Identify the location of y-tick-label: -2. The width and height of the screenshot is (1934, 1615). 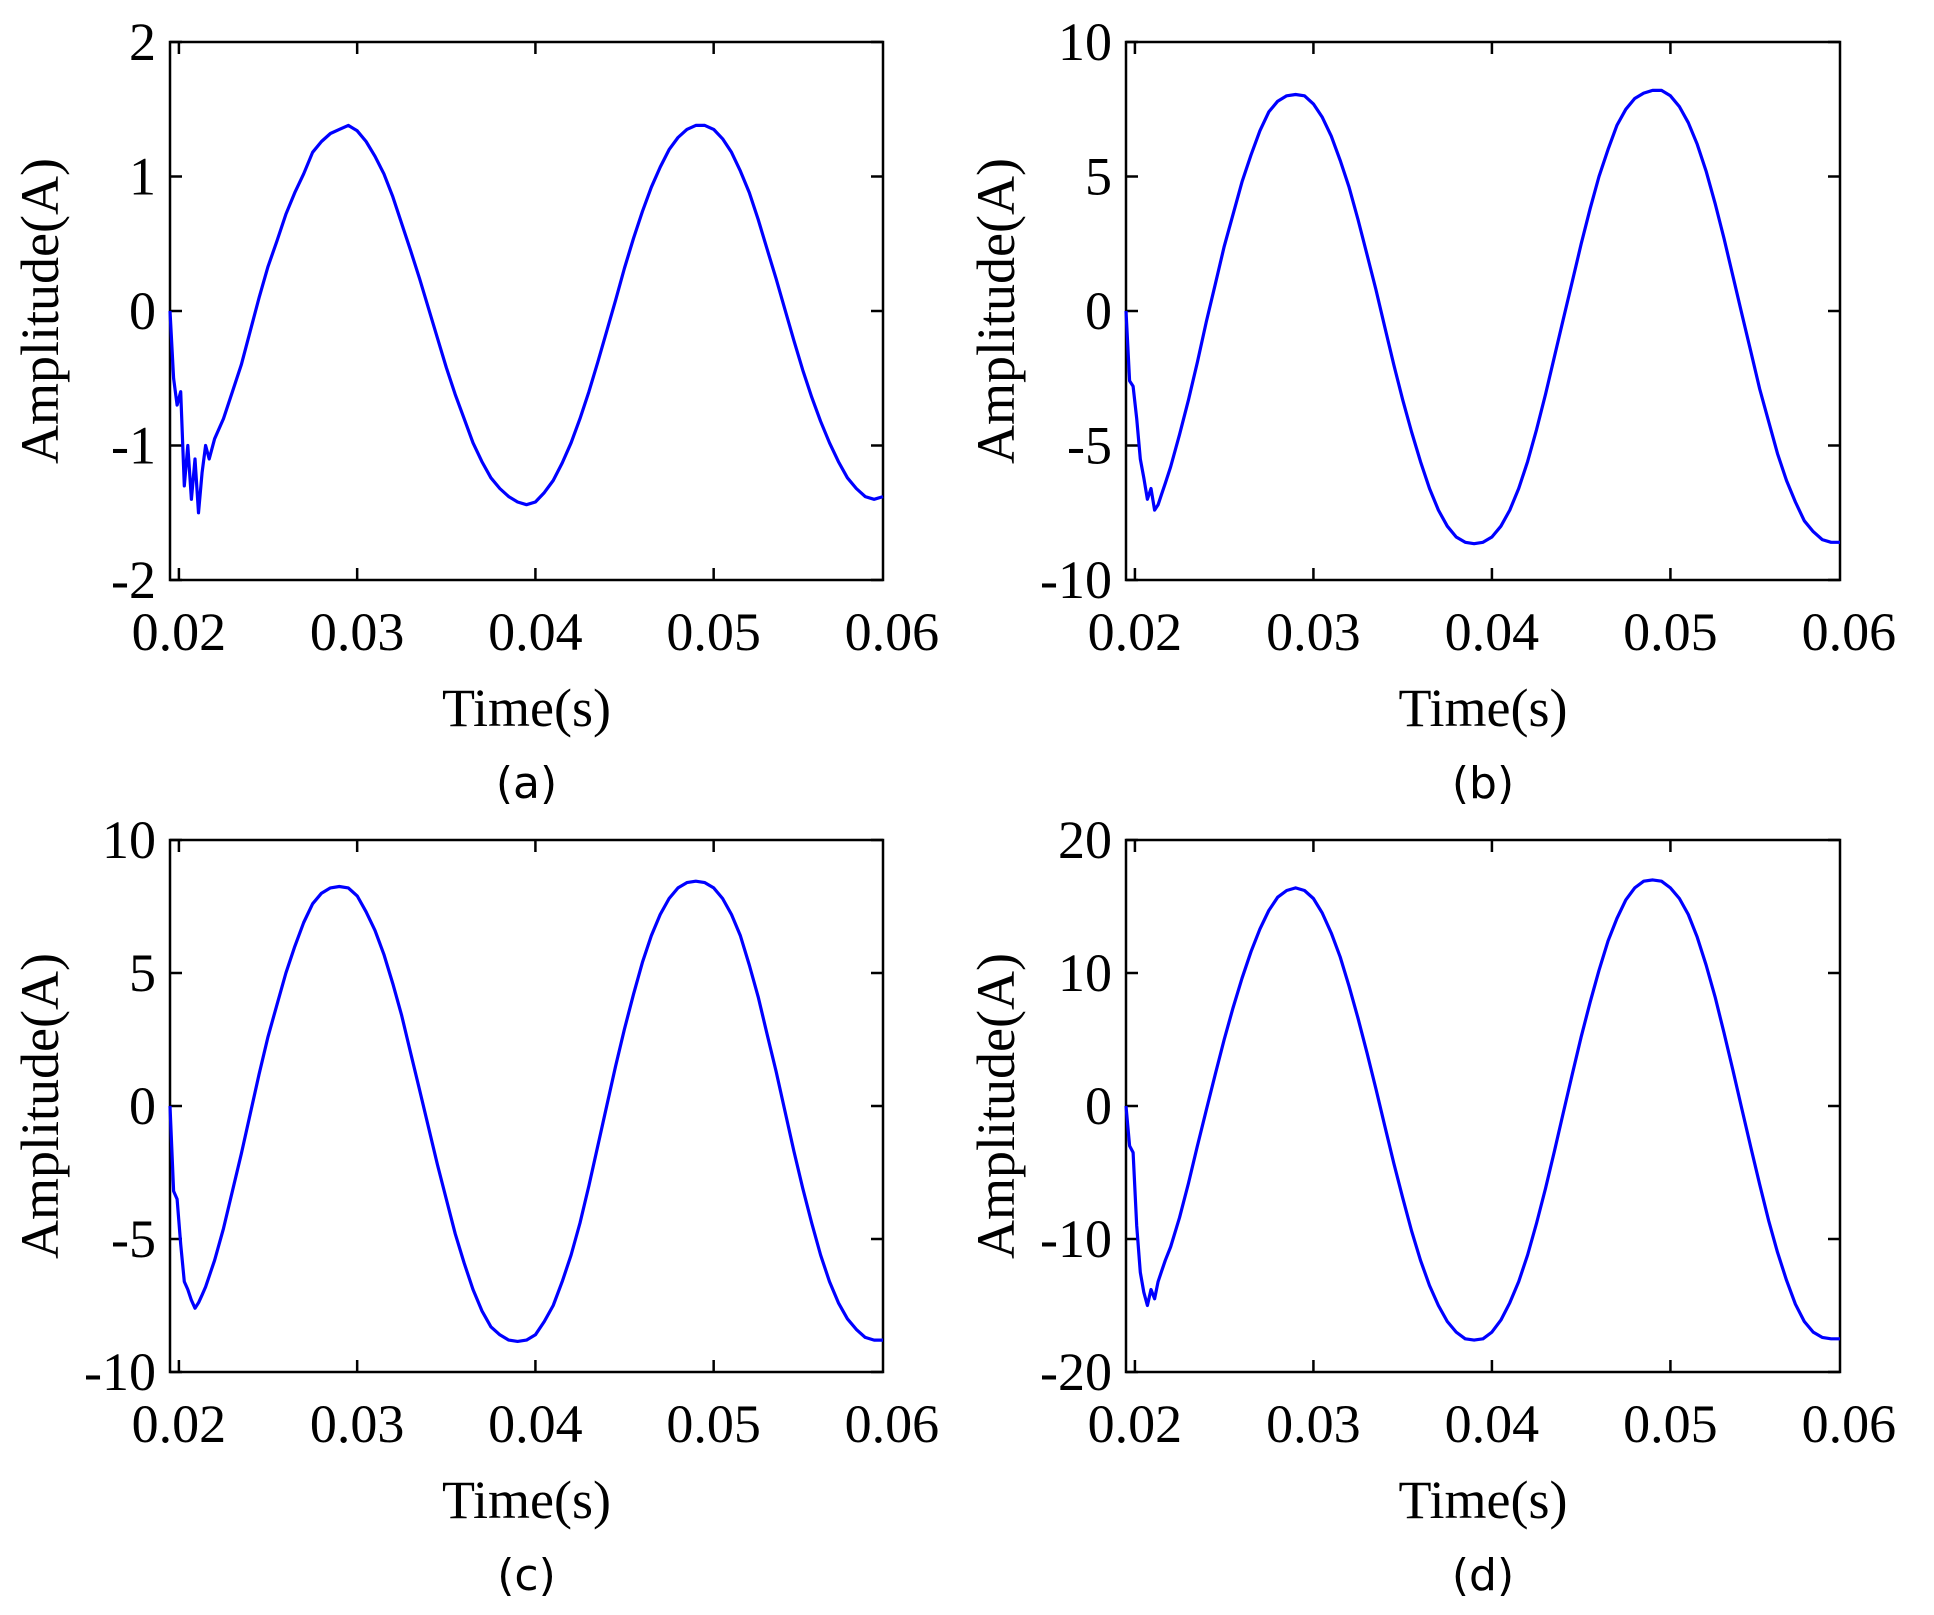
(133, 580).